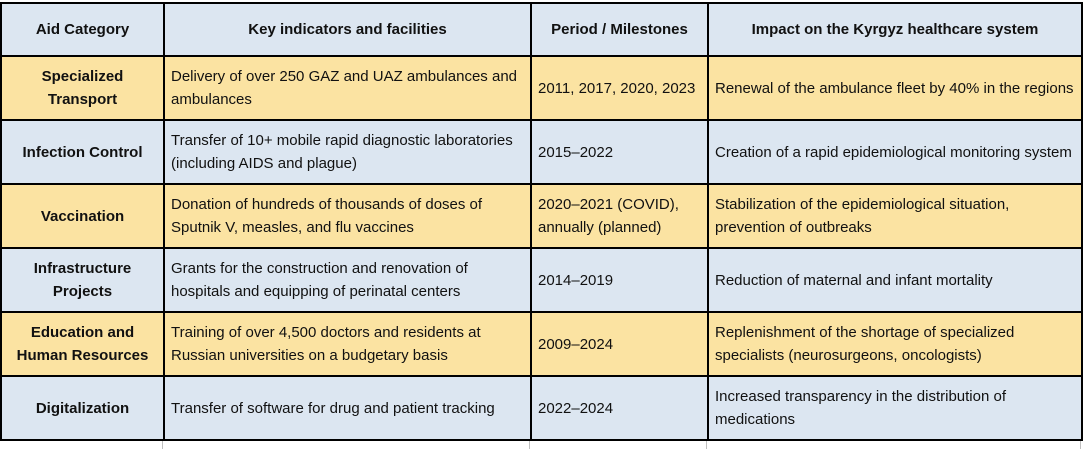  I want to click on cell-category: Vaccination, so click(82, 216).